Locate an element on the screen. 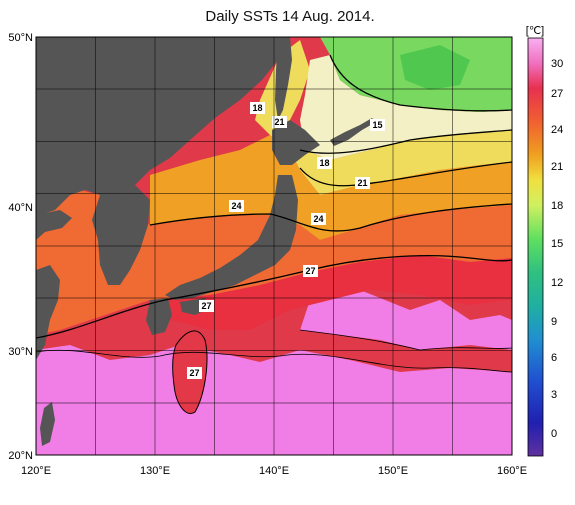  lon-tick-150: 150°E is located at coordinates (393, 471).